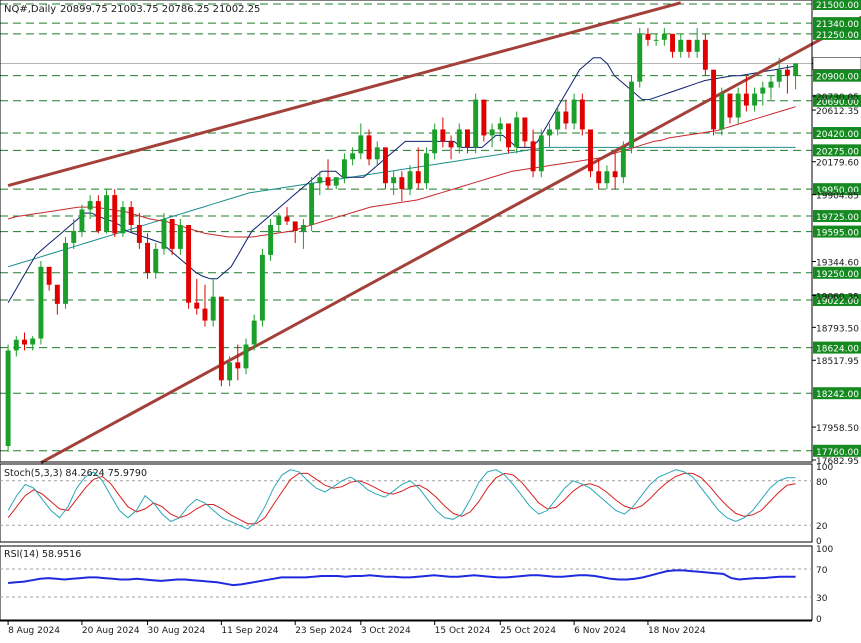 The image size is (861, 643). I want to click on stoch-panel-frame, so click(406, 503).